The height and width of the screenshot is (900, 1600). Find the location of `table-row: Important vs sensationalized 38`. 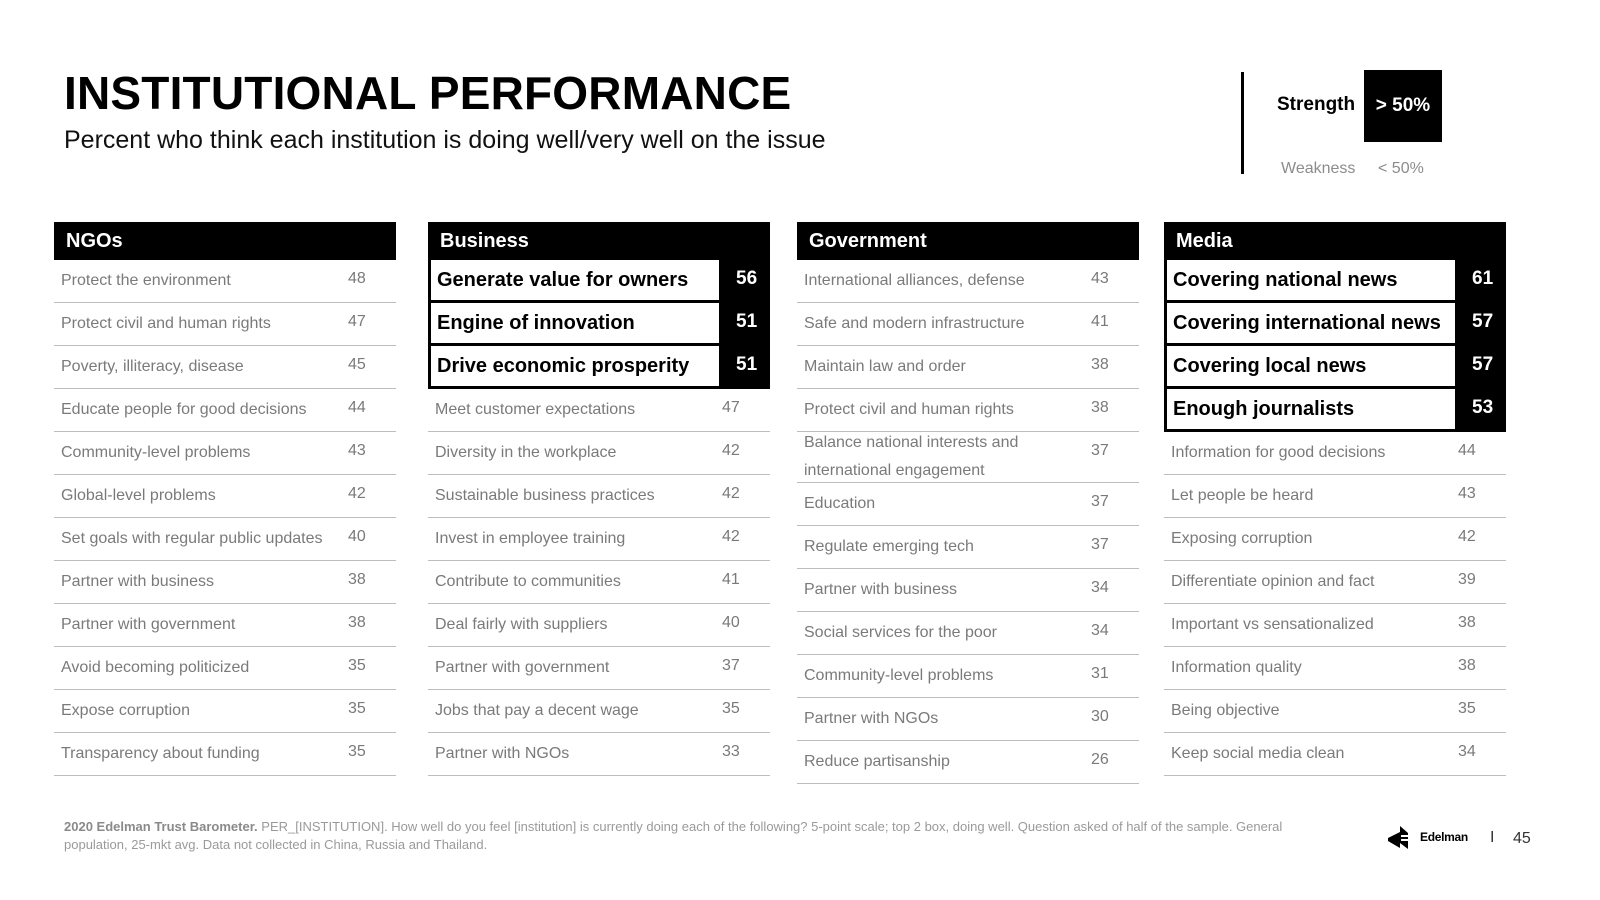

table-row: Important vs sensationalized 38 is located at coordinates (1335, 625).